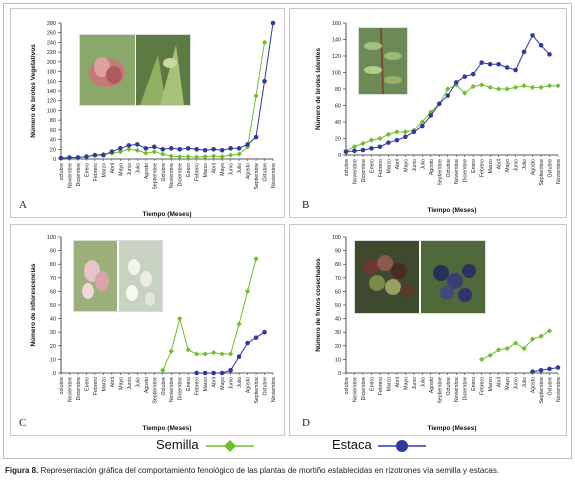 This screenshot has height=484, width=575. What do you see at coordinates (306, 205) in the screenshot?
I see `panel-letter-b: B` at bounding box center [306, 205].